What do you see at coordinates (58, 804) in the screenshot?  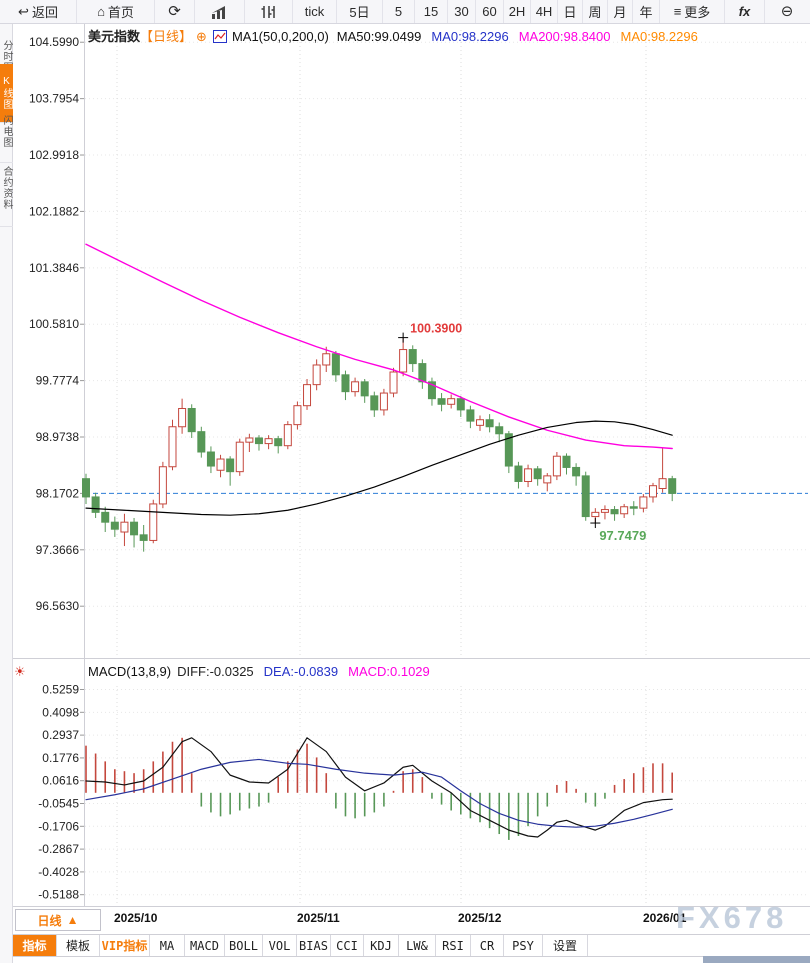 I see `macd-axis-label: -0.0545` at bounding box center [58, 804].